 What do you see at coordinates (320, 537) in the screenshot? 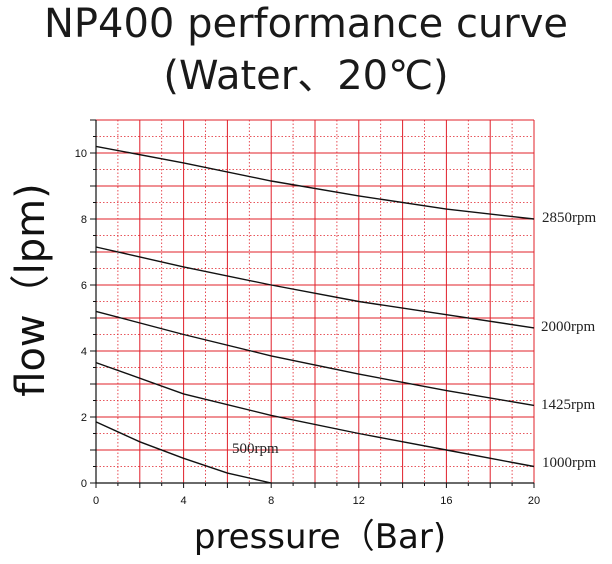
I see `x-axis-title: pressure（Bar)` at bounding box center [320, 537].